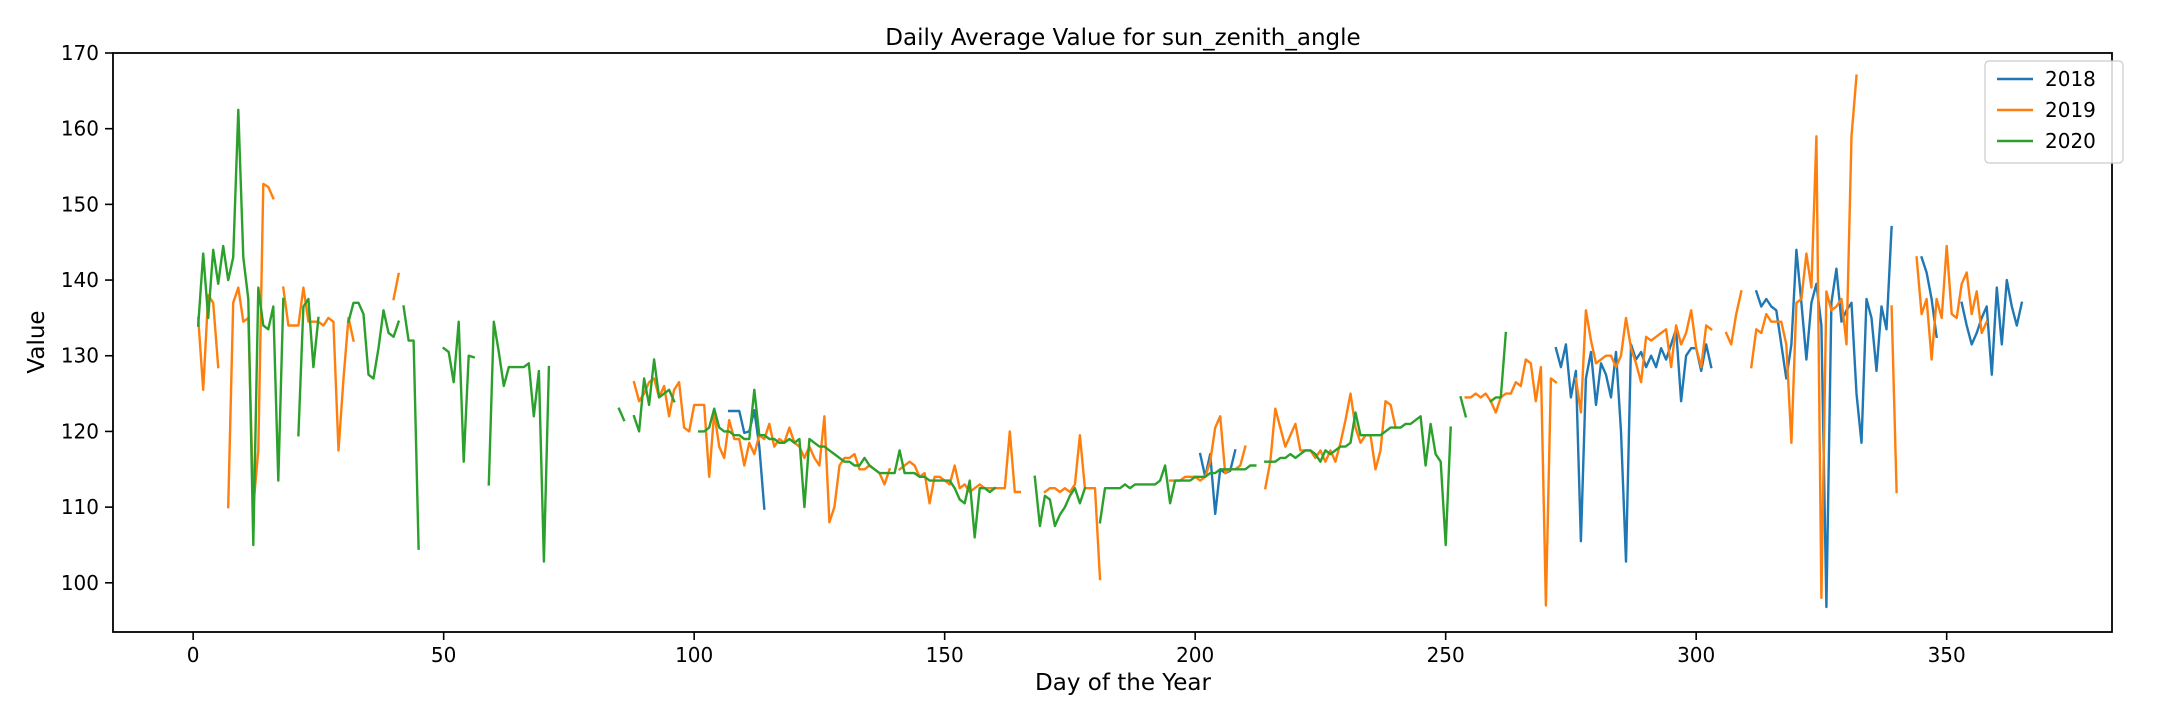  Describe the element at coordinates (1076, 649) in the screenshot. I see `x-axis: 0 50 100 150 200 250 300 350` at that location.